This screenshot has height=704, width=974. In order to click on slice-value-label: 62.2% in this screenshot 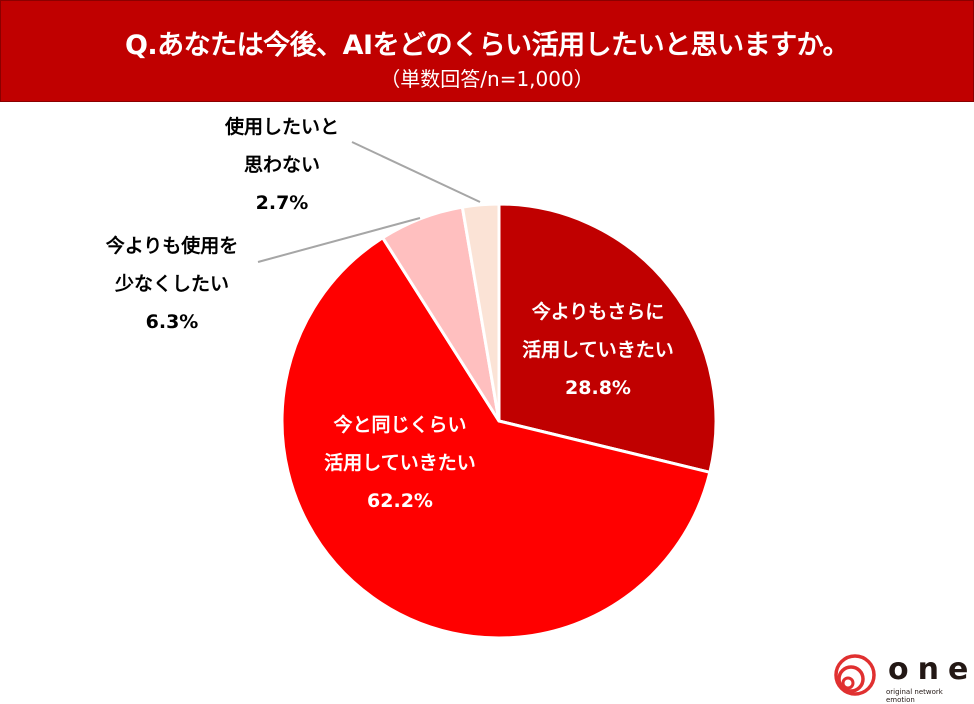, I will do `click(400, 501)`.